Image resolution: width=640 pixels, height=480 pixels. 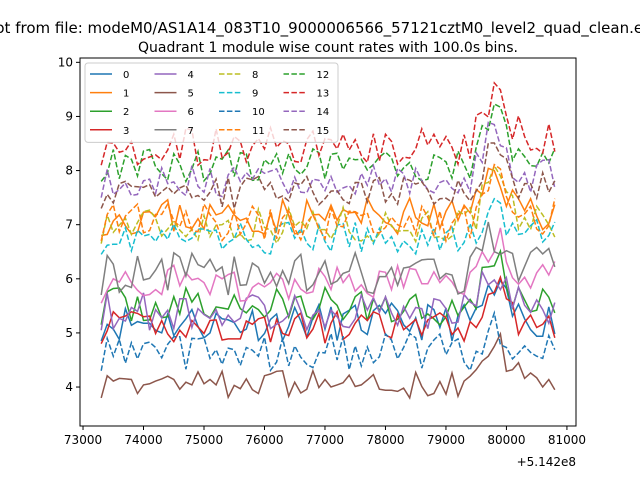 What do you see at coordinates (69, 116) in the screenshot?
I see `y-tick-label: 9` at bounding box center [69, 116].